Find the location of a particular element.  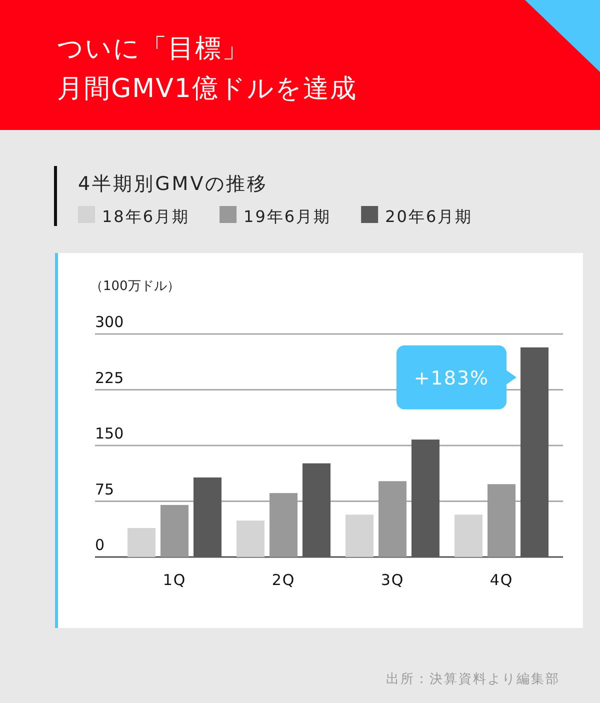

y-tick-label: 225 is located at coordinates (109, 377).